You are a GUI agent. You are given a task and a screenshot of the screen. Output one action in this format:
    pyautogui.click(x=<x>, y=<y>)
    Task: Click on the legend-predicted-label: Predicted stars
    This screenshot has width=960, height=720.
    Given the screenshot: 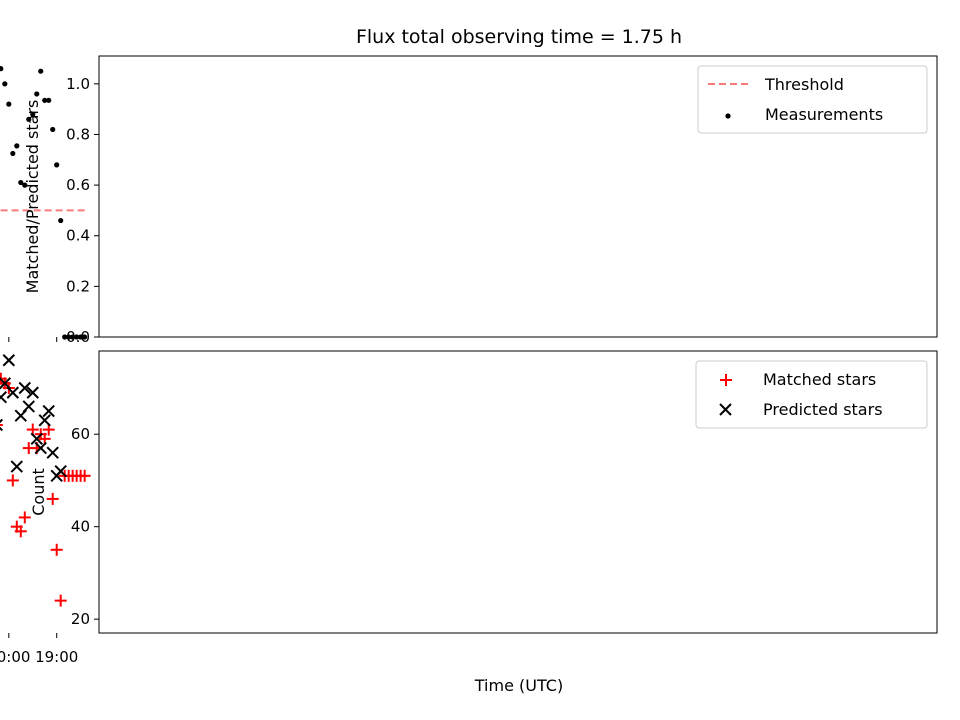 What is the action you would take?
    pyautogui.click(x=823, y=409)
    